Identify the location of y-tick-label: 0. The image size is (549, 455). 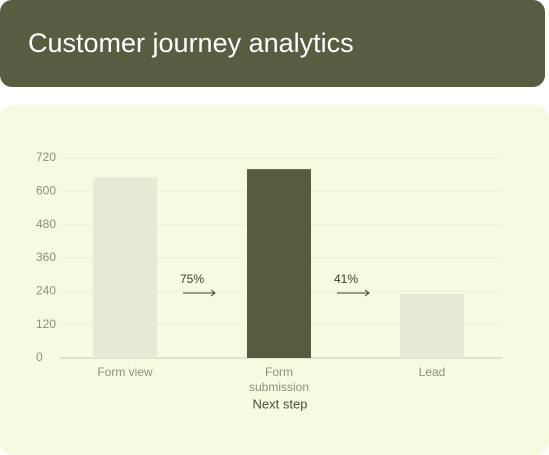
(39, 357).